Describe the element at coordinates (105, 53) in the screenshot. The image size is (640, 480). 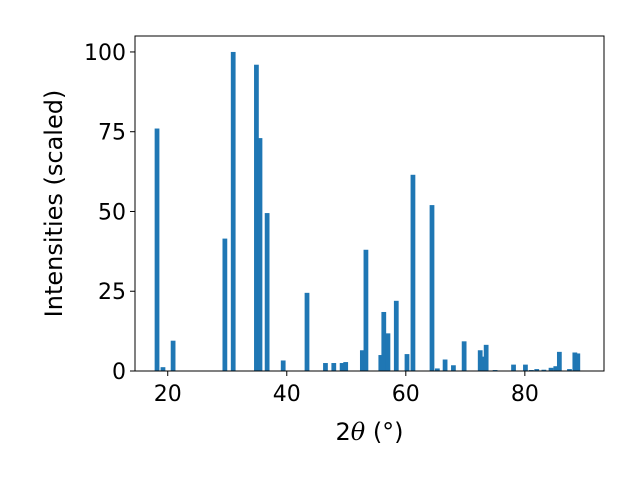
I see `y-tick-label: 100` at that location.